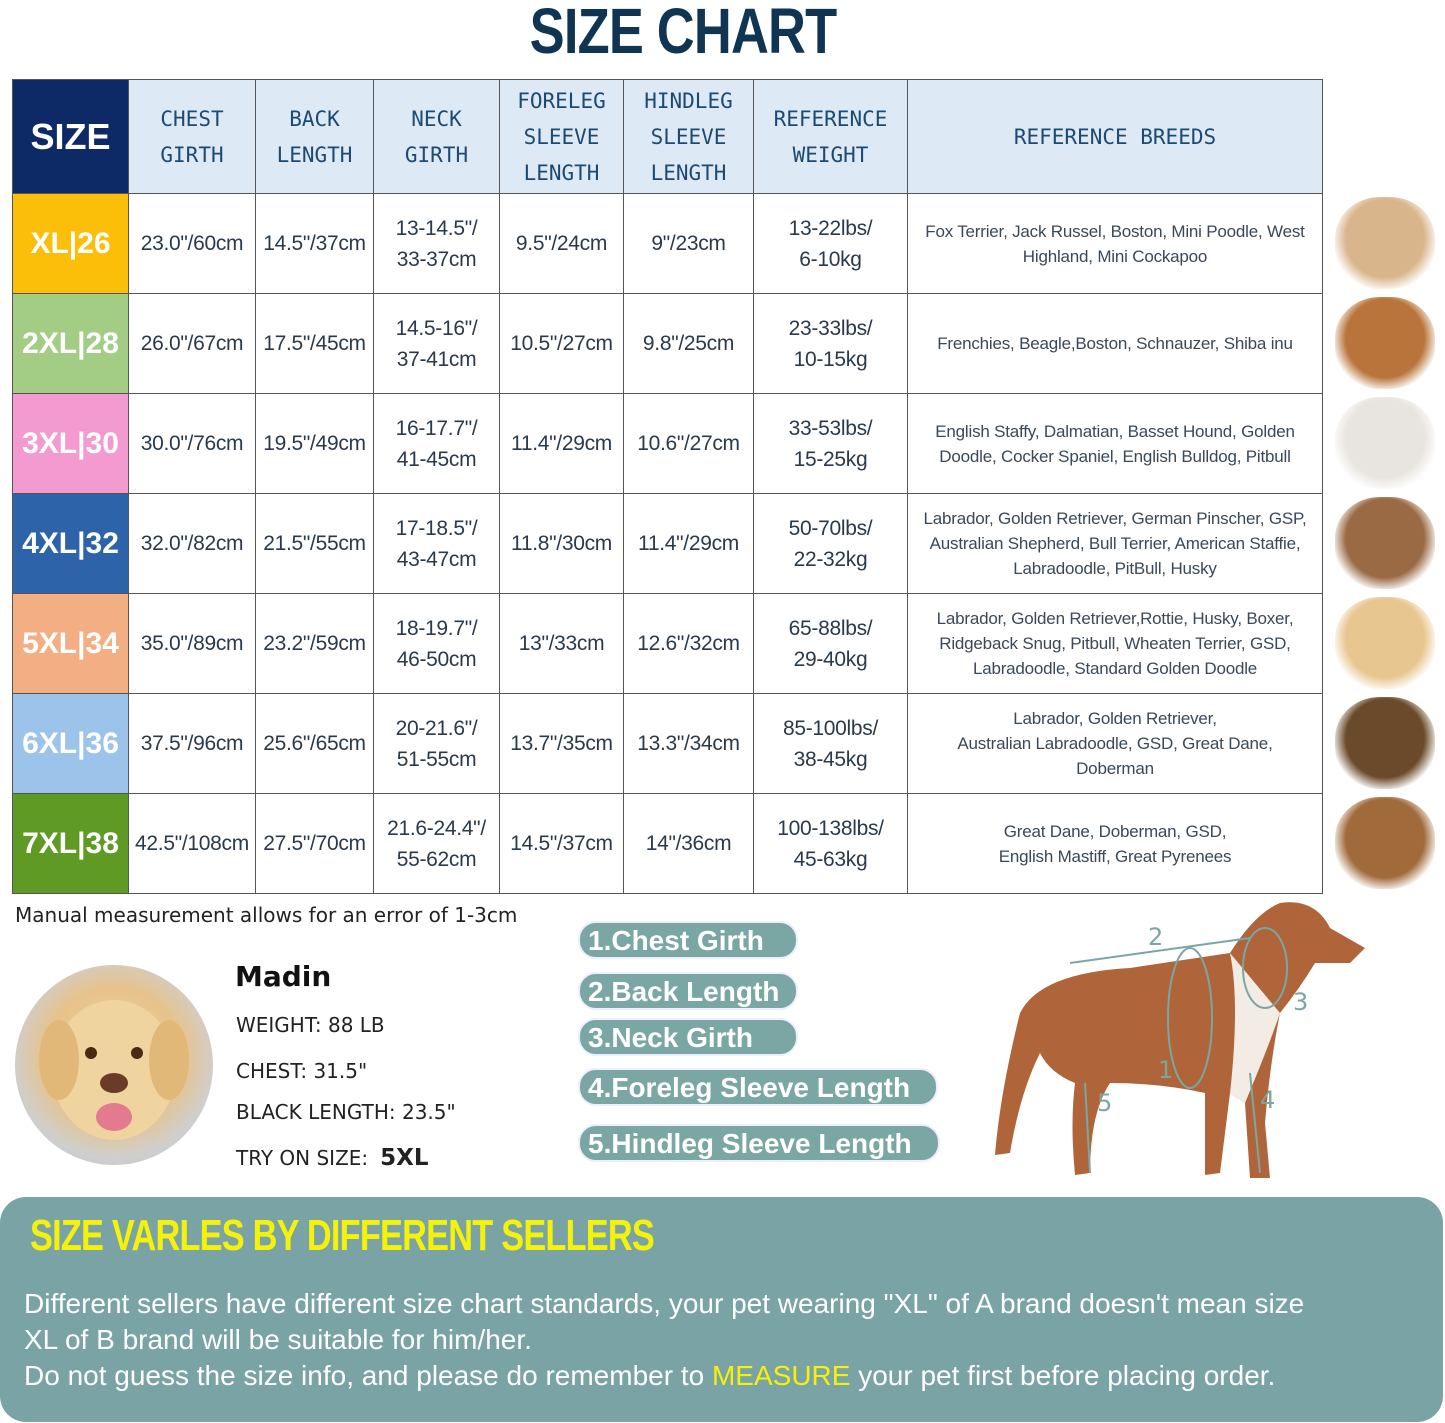 The image size is (1445, 1423). Describe the element at coordinates (70, 543) in the screenshot. I see `size-label: 4XL|32` at that location.